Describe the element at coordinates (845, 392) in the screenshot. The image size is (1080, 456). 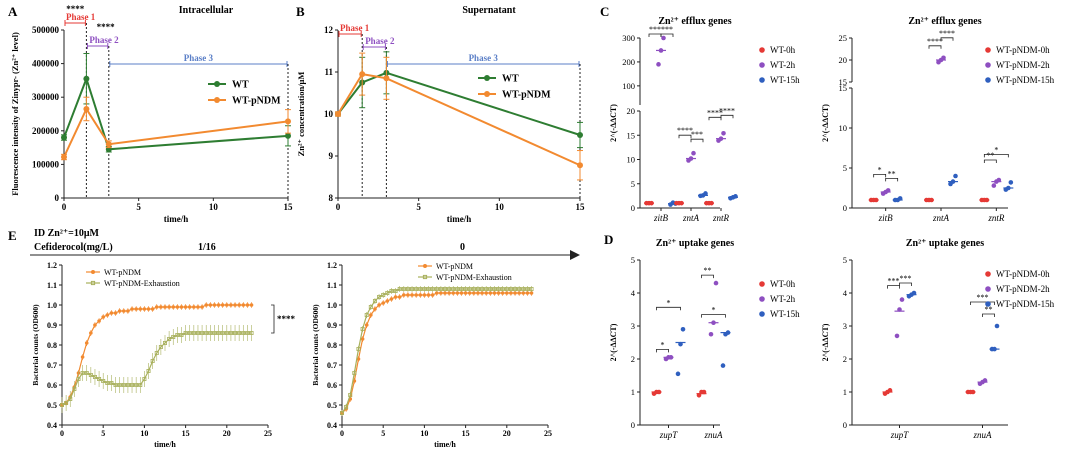
I see `y-tick-label: 1` at that location.